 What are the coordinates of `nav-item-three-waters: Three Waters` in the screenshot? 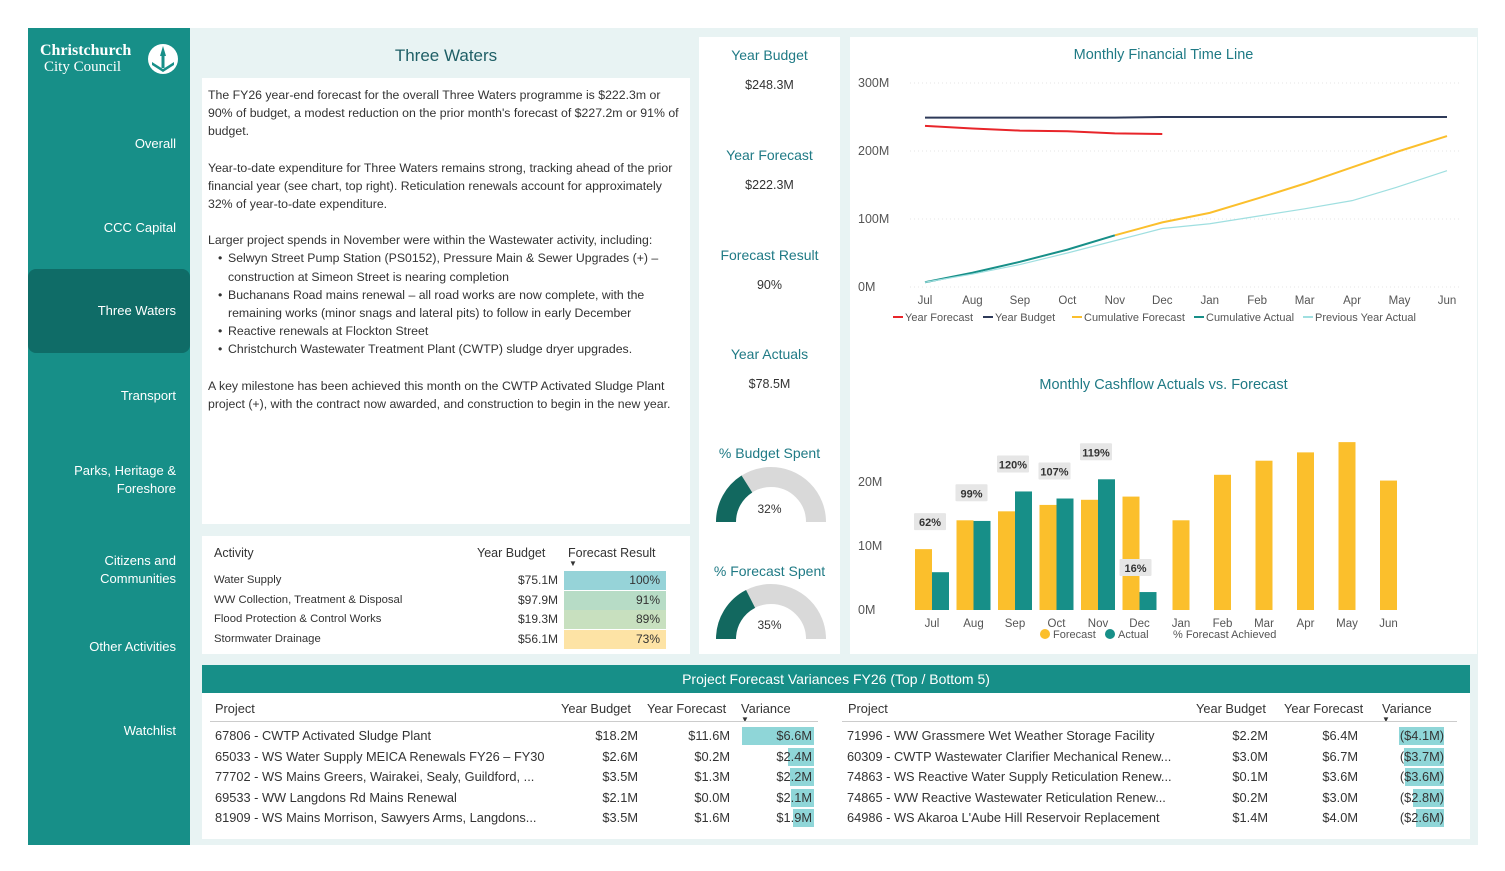 It's located at (109, 311).